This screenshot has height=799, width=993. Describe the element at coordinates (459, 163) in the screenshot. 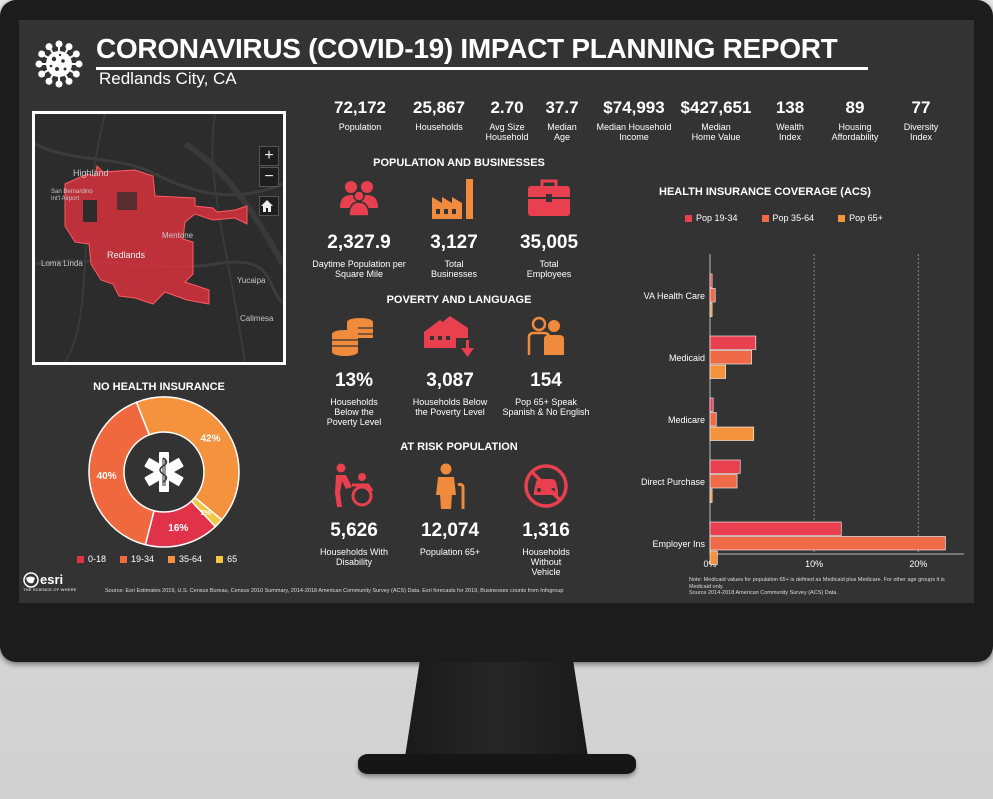

I see `section-title-pop-business: POPULATION AND BUSINESSES` at that location.